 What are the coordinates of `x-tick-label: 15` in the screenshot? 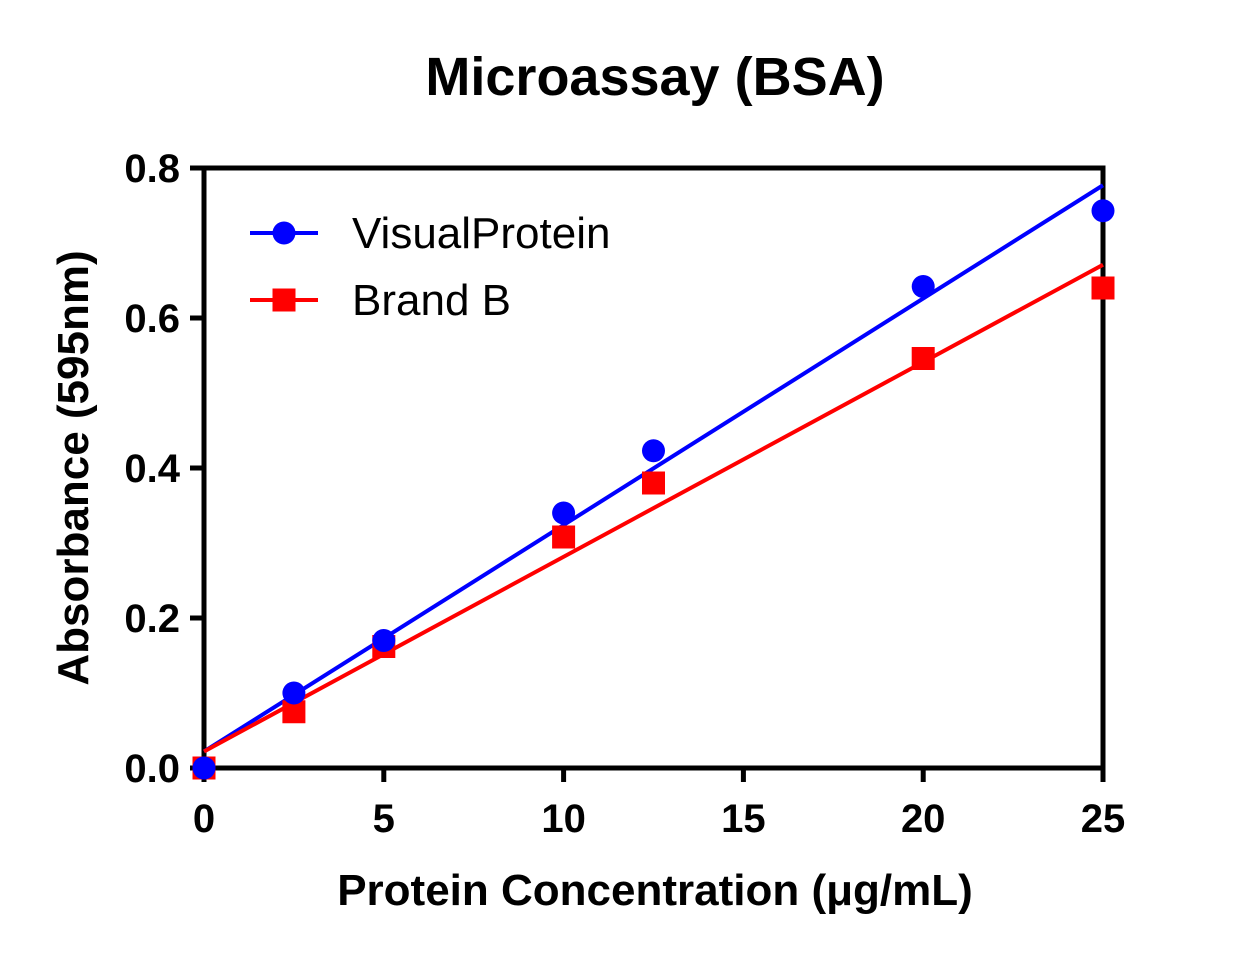 It's located at (743, 819).